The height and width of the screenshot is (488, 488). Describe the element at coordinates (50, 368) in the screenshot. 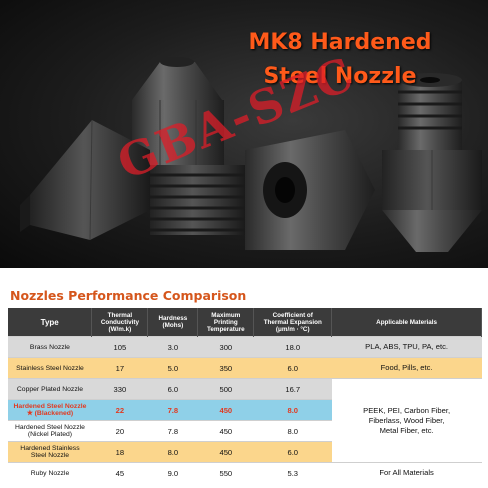

I see `row-type: Stainless Steel Nozzle` at that location.